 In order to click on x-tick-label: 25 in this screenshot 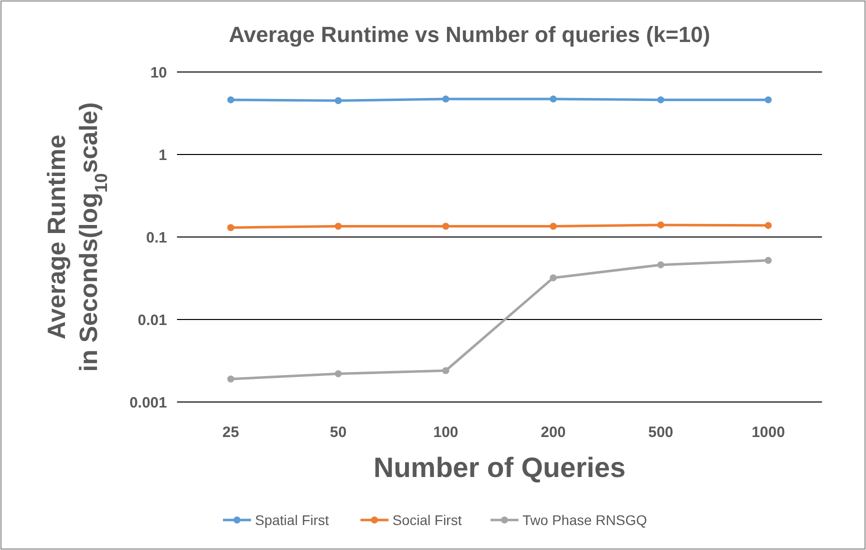, I will do `click(231, 432)`.